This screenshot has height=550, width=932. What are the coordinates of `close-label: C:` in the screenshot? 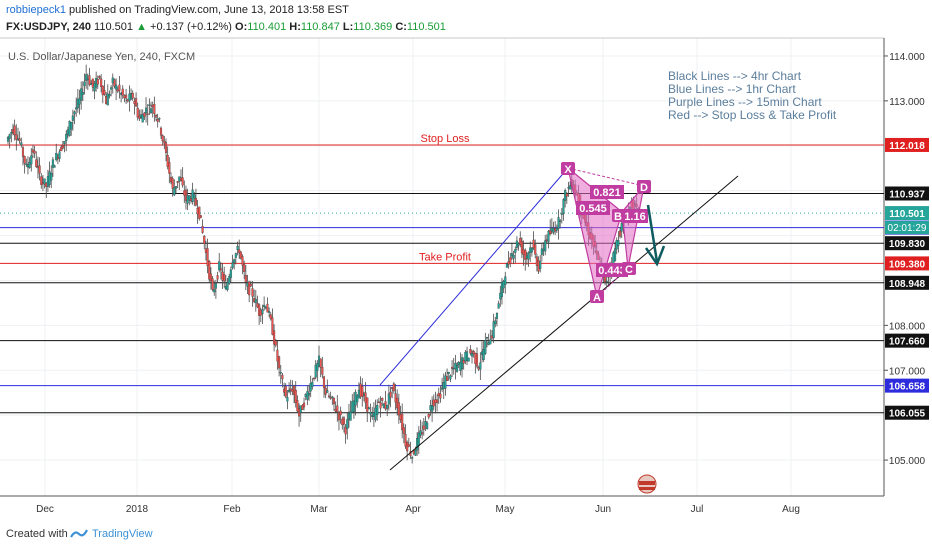 It's located at (401, 27).